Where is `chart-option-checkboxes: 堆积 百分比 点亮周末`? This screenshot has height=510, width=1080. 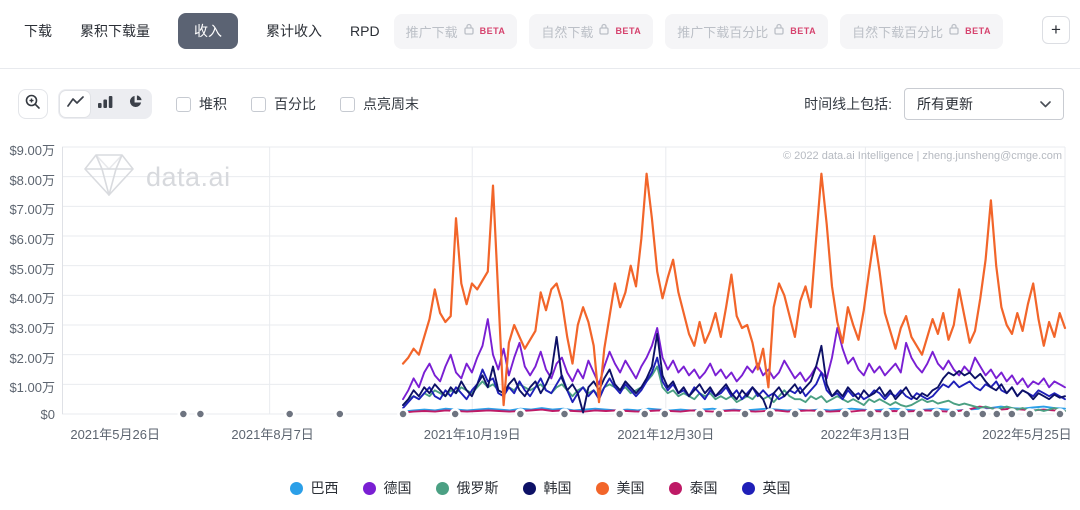 chart-option-checkboxes: 堆积 百分比 点亮周末 is located at coordinates (297, 104).